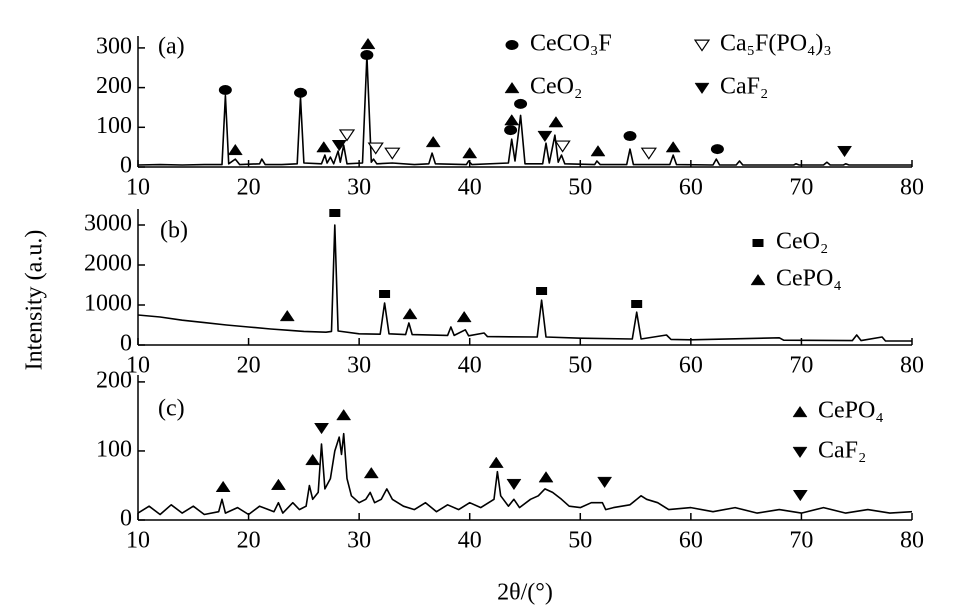  Describe the element at coordinates (108, 224) in the screenshot. I see `y-tick-label: 3000` at that location.